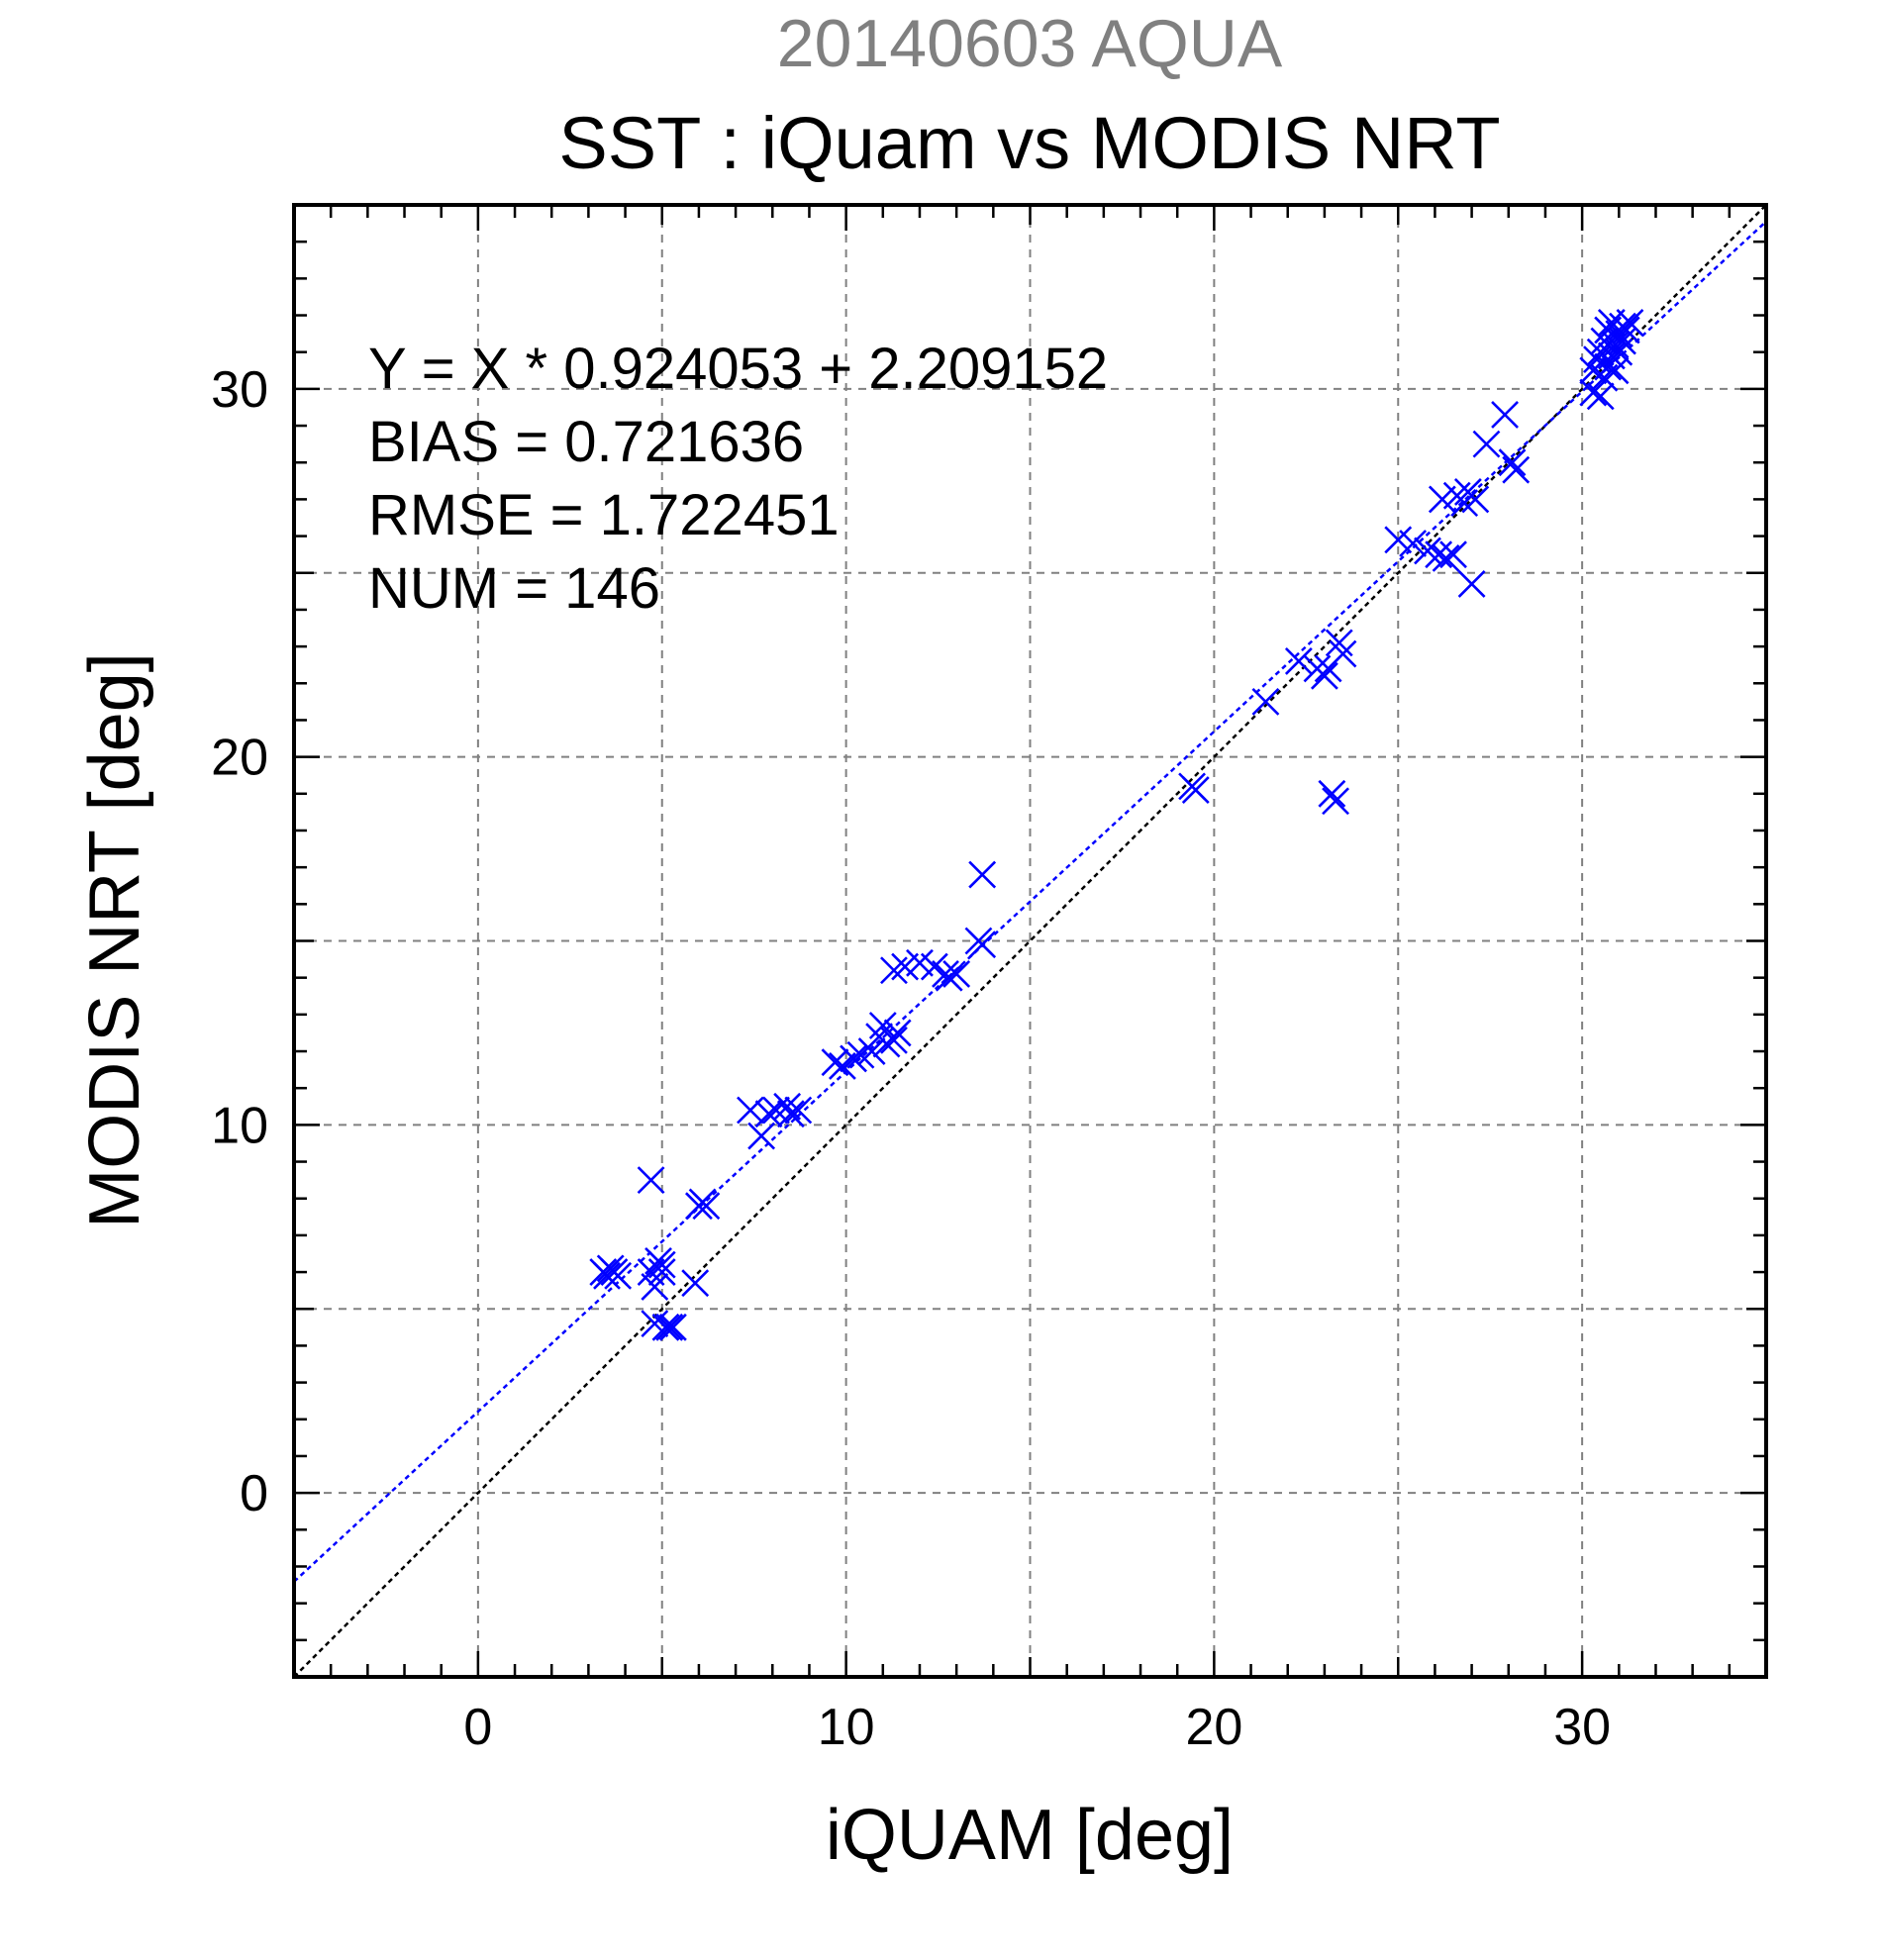 This screenshot has height=1960, width=1881. I want to click on count-value: NUM = 146, so click(514, 588).